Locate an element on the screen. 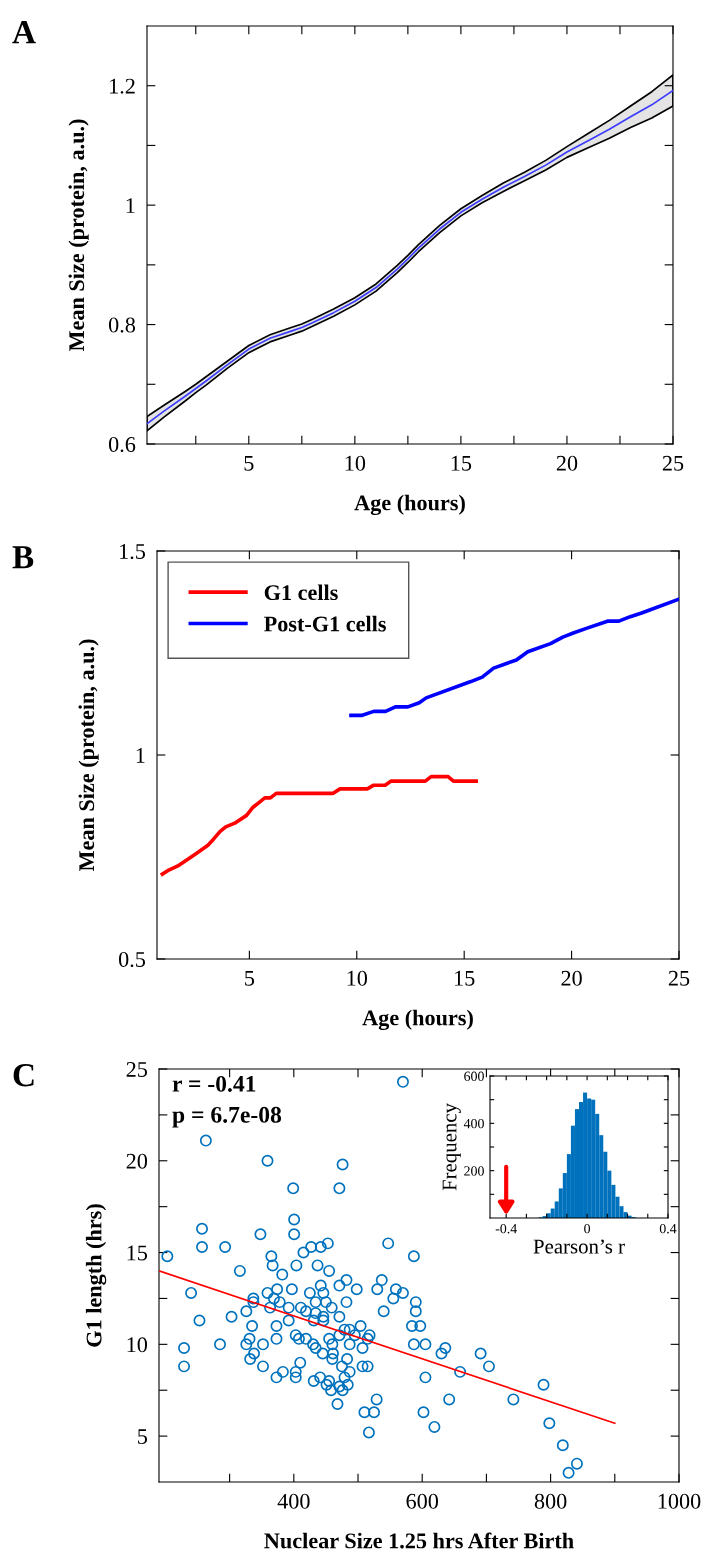 The width and height of the screenshot is (712, 1553). legend-label: G1 cells is located at coordinates (301, 592).